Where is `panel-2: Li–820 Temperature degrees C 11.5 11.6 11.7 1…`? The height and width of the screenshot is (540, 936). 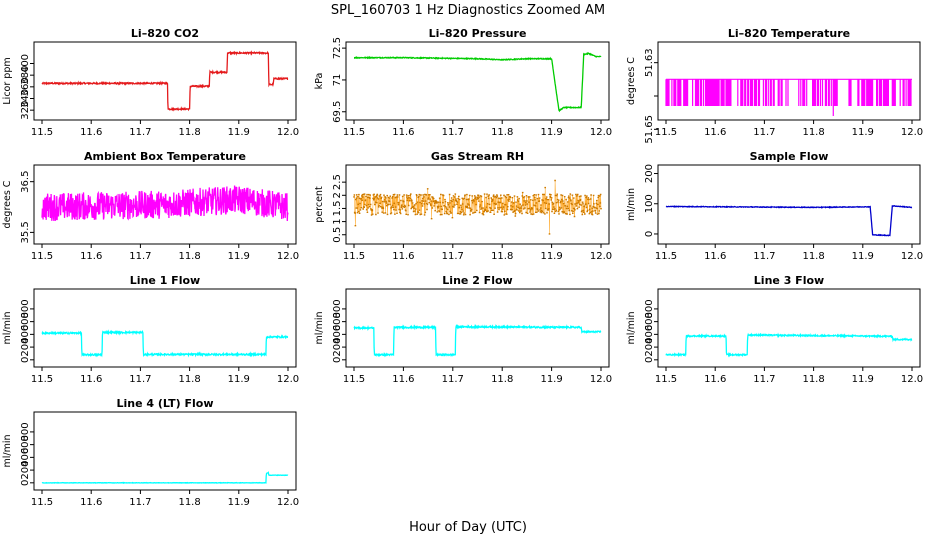 panel-2: Li–820 Temperature degrees C 11.5 11.6 11.7 1… is located at coordinates (774, 85).